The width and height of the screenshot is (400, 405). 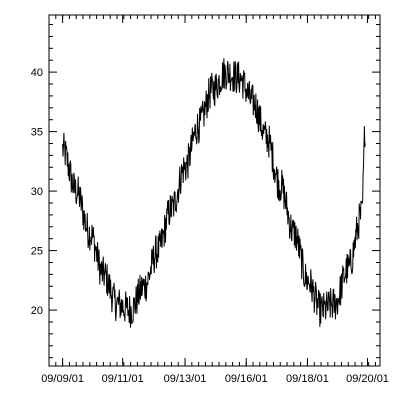 What do you see at coordinates (37, 192) in the screenshot?
I see `y-tick-label: 30` at bounding box center [37, 192].